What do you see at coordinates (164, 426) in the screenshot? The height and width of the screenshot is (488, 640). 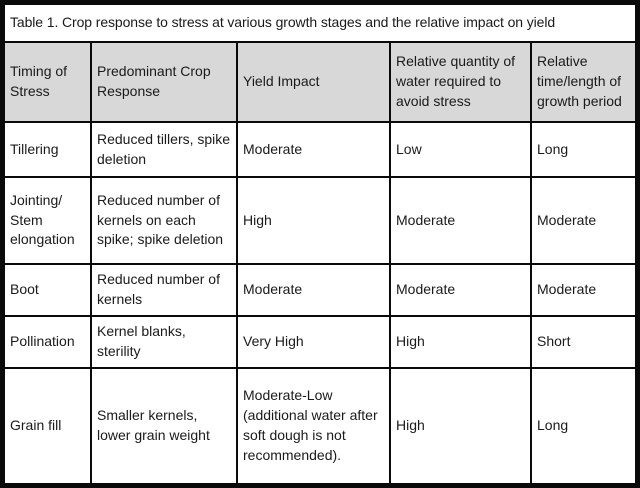 I see `cell-response: Smaller kernels, lower grain weight` at bounding box center [164, 426].